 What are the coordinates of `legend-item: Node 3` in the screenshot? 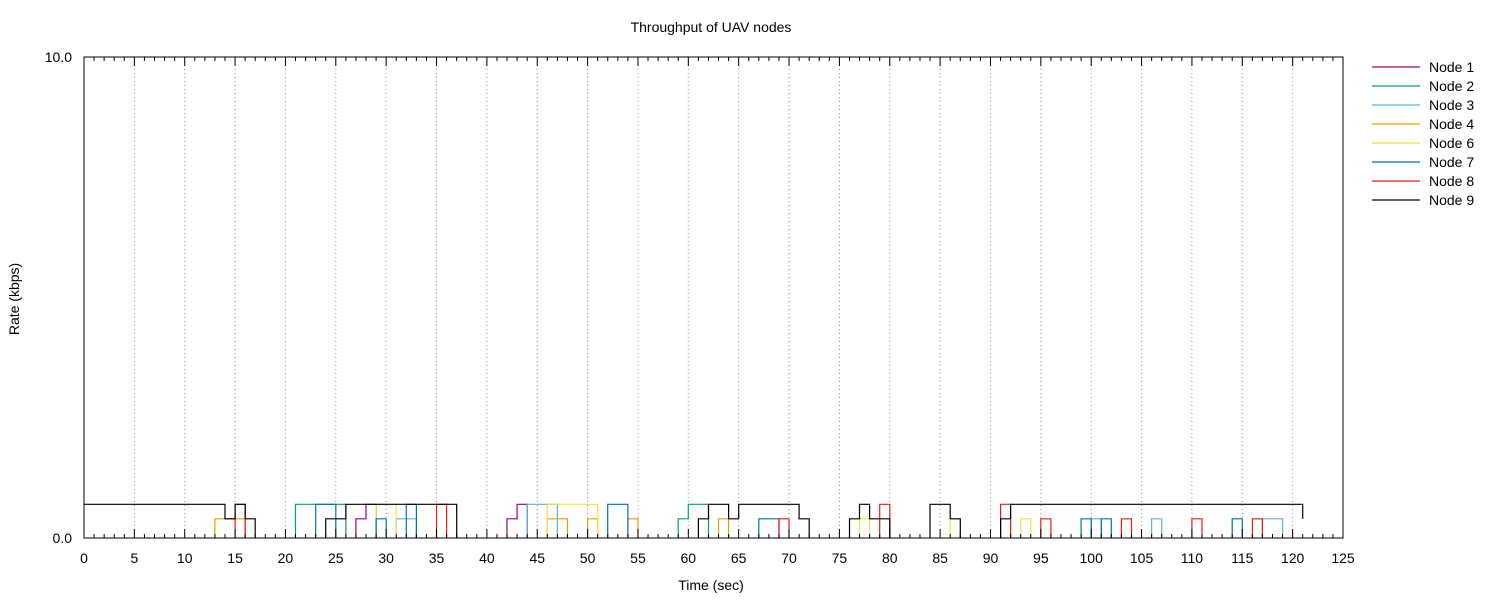 It's located at (1423, 105).